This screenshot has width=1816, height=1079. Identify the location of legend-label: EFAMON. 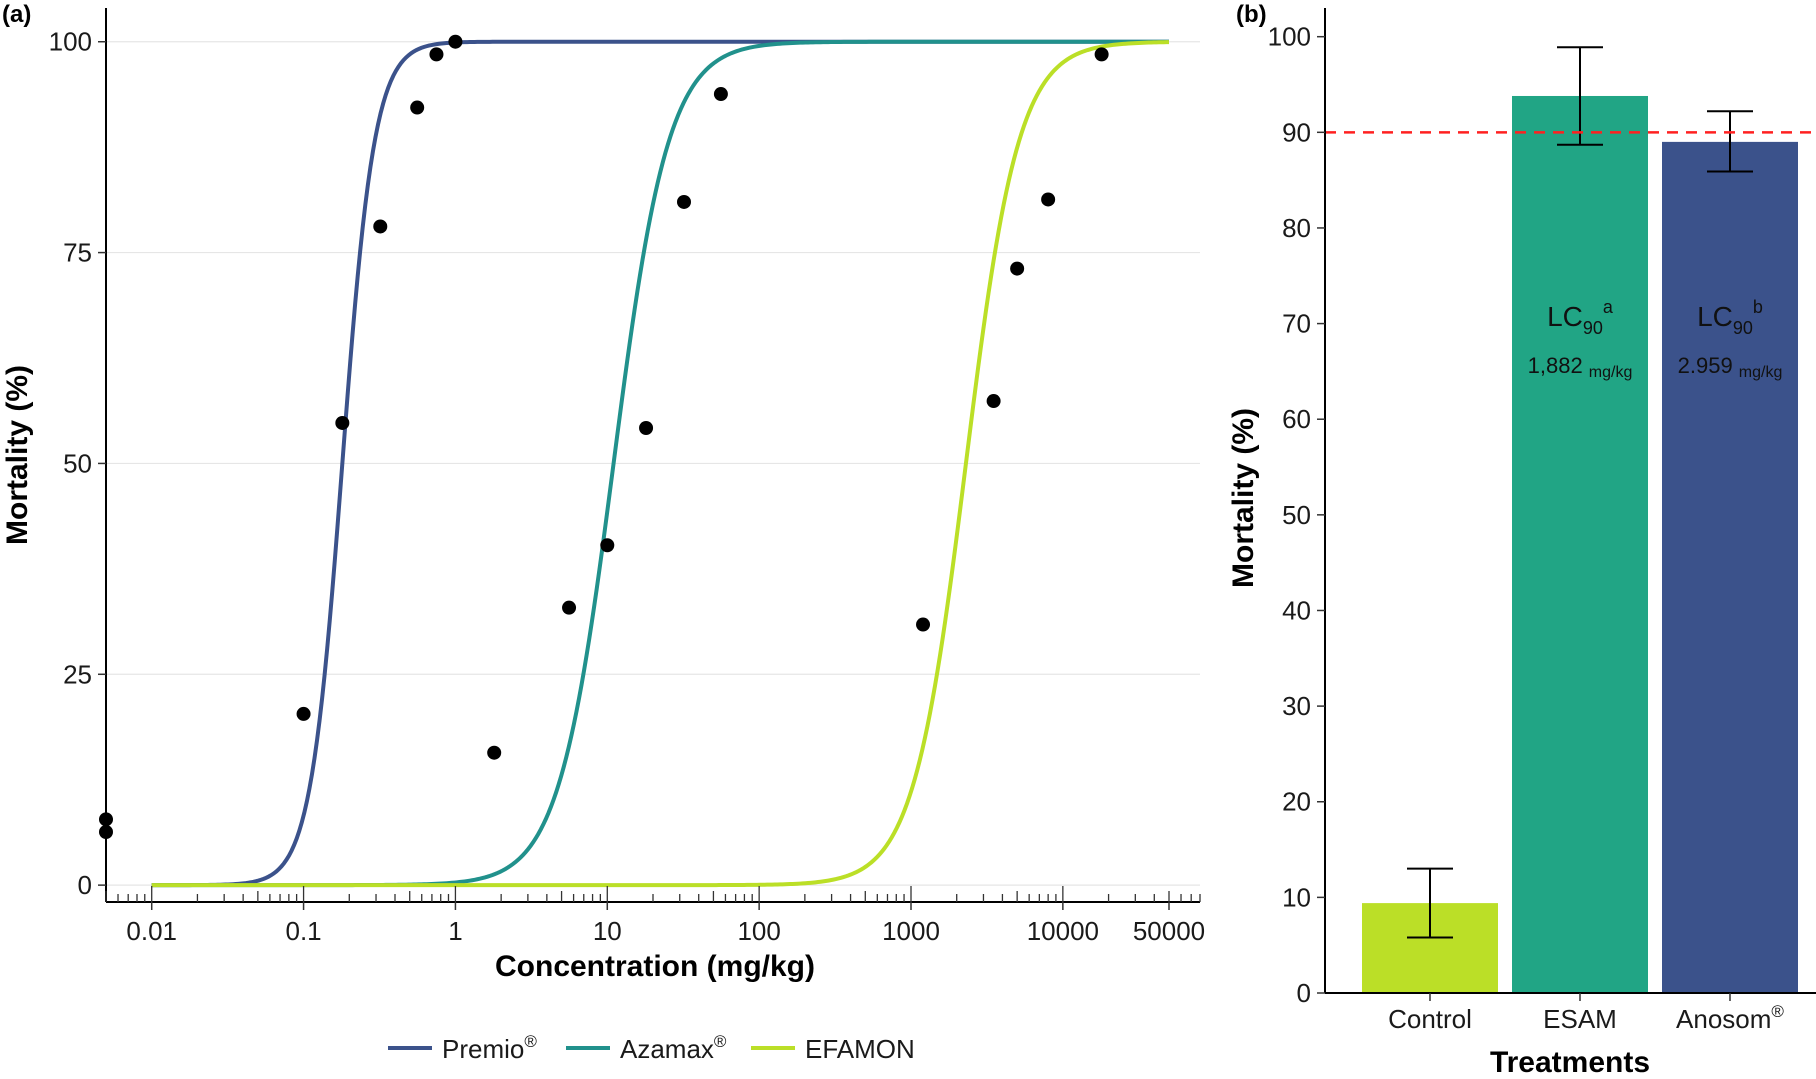
(860, 1049).